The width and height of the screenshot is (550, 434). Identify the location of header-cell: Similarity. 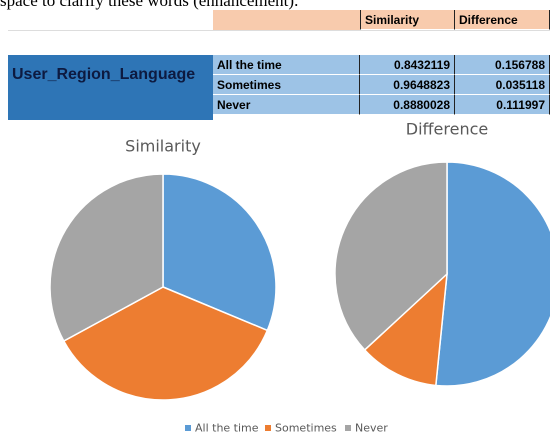
(407, 20).